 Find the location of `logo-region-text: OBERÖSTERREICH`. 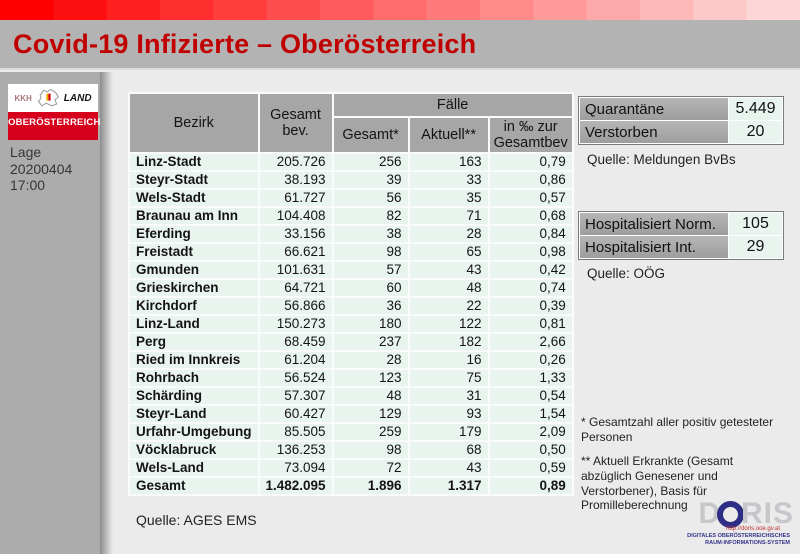

logo-region-text: OBERÖSTERREICH is located at coordinates (54, 122).